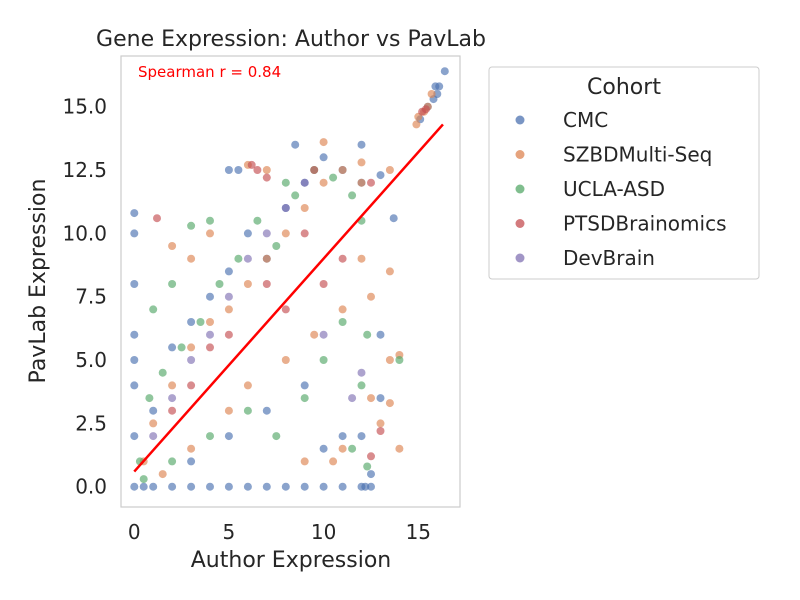 This screenshot has width=800, height=600. I want to click on legend-frame, so click(624, 173).